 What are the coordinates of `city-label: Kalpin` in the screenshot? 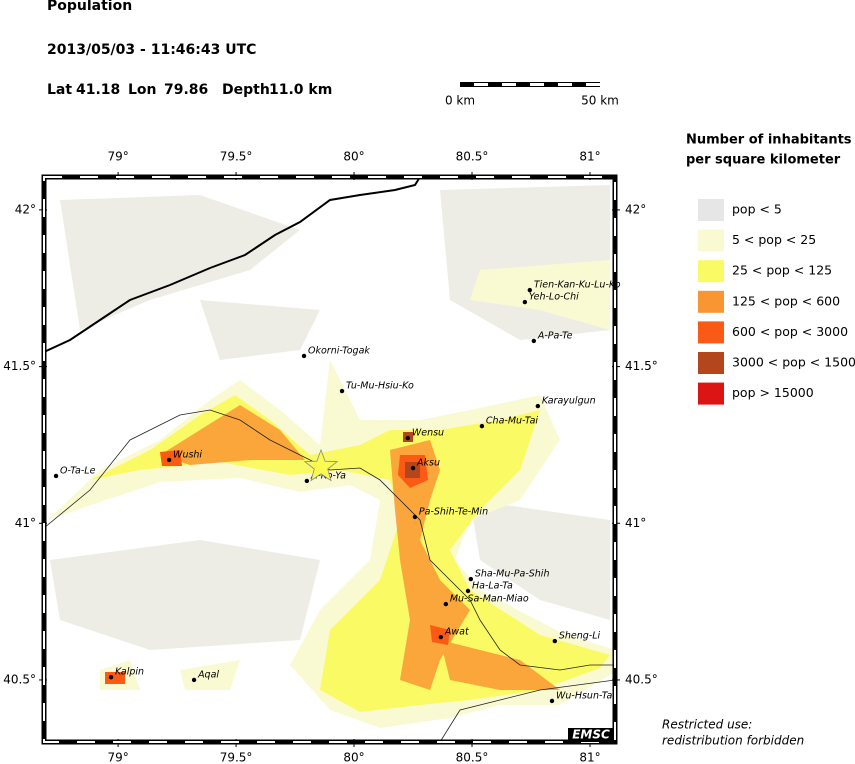 It's located at (129, 672).